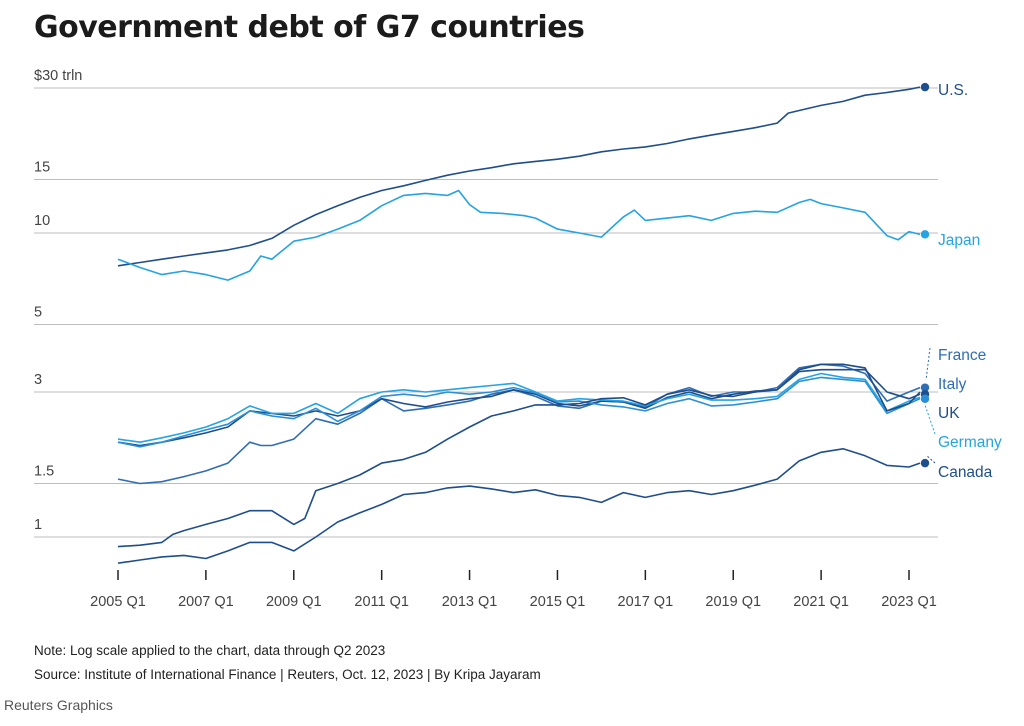 This screenshot has height=726, width=1024. I want to click on x-tick-label: 2011 Q1, so click(381, 602).